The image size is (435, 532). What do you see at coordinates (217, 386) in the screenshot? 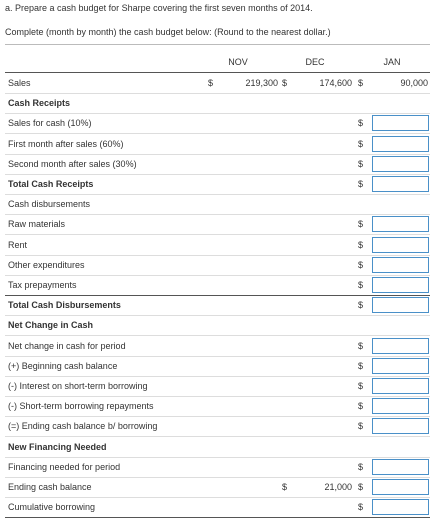
I see `table-row: (-) Interest on short-term borrowing $` at bounding box center [217, 386].